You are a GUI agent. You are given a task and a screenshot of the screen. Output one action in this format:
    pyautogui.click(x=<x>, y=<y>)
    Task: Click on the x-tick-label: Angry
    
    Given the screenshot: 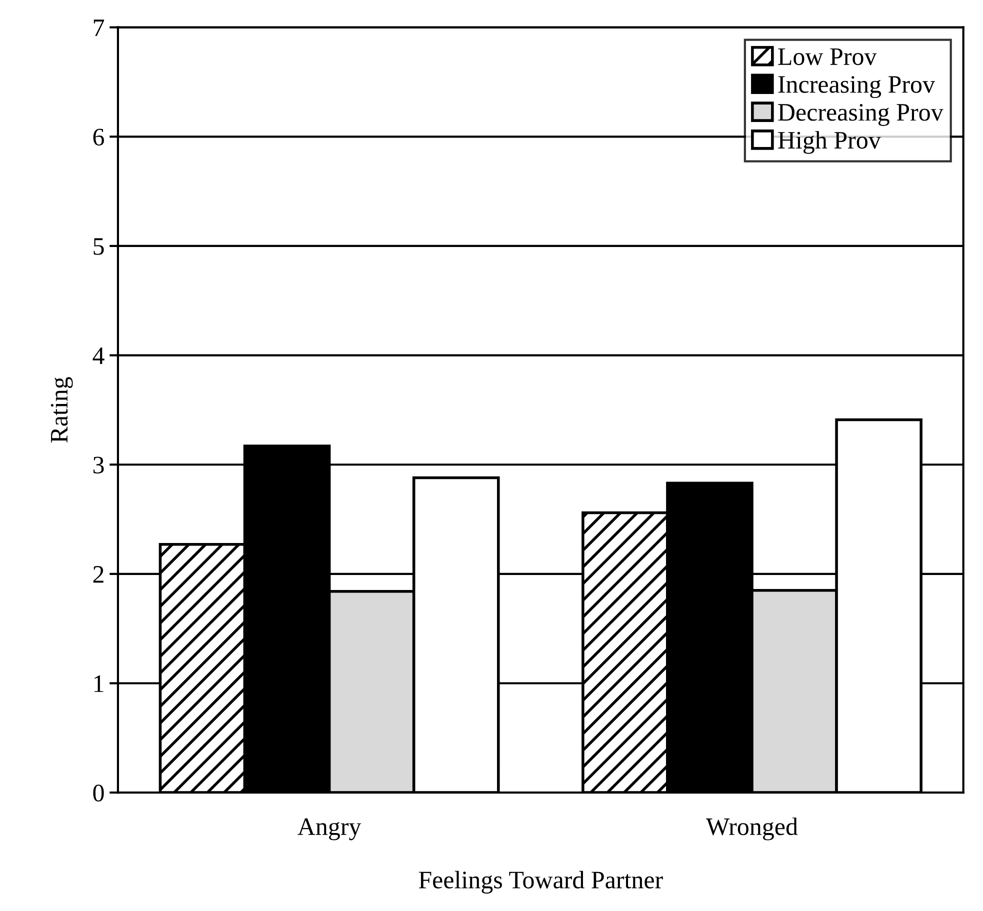 What is the action you would take?
    pyautogui.click(x=330, y=829)
    